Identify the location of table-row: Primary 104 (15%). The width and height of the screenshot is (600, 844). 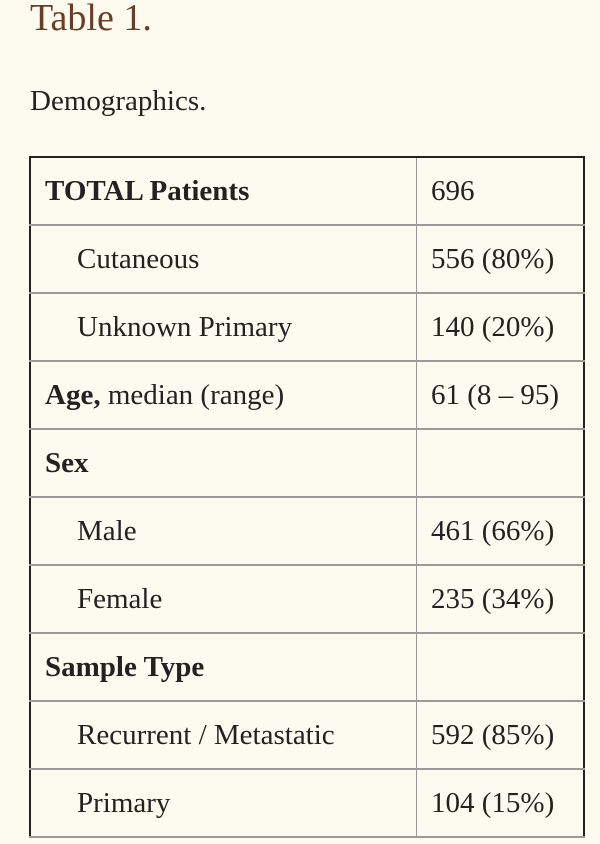
(307, 803).